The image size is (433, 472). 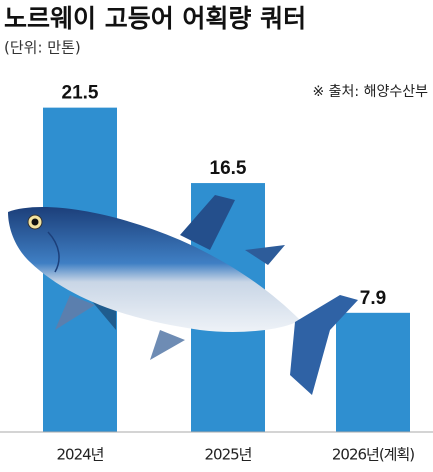 What do you see at coordinates (228, 455) in the screenshot?
I see `x-tick-label: 2025년` at bounding box center [228, 455].